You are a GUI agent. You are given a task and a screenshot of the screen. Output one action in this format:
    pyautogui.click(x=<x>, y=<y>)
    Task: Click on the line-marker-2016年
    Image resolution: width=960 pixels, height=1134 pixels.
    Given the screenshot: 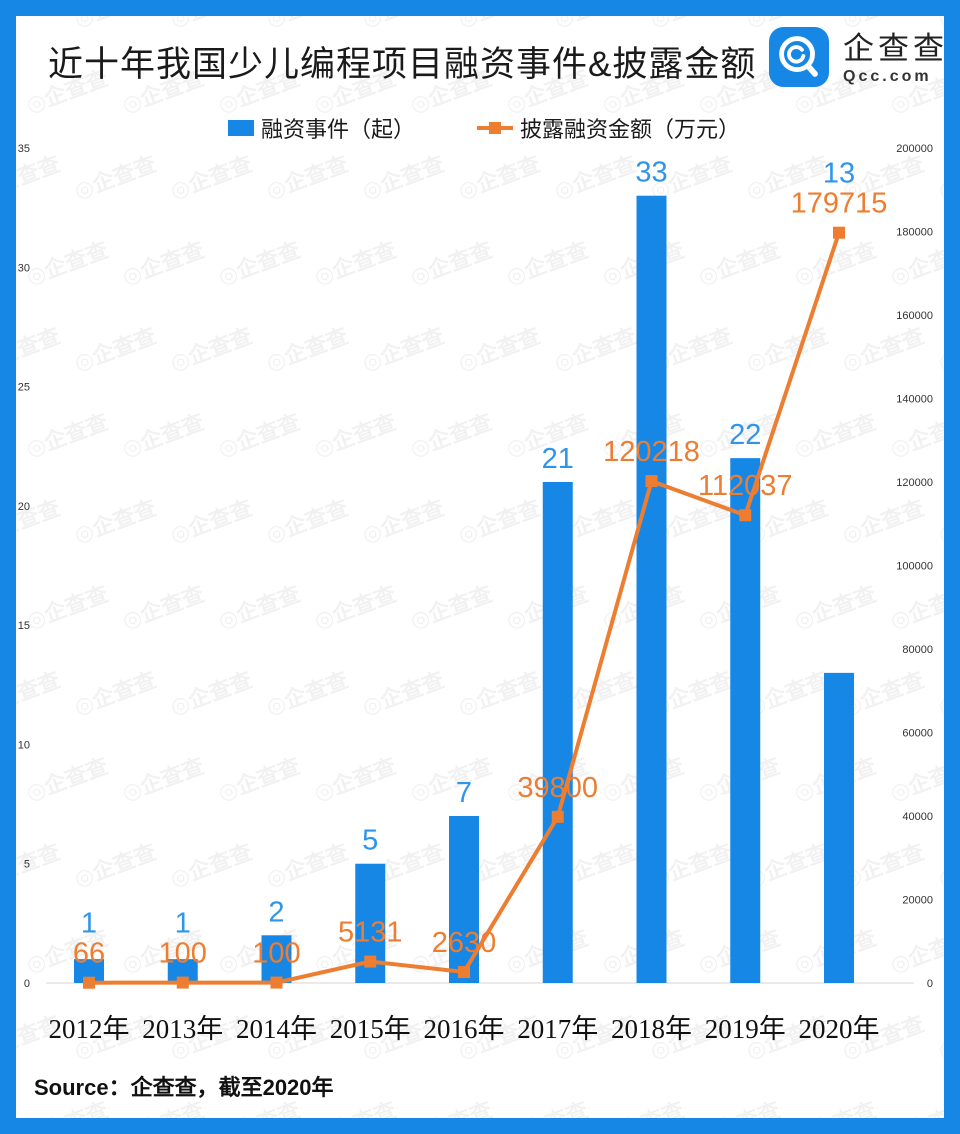 What is the action you would take?
    pyautogui.click(x=464, y=972)
    